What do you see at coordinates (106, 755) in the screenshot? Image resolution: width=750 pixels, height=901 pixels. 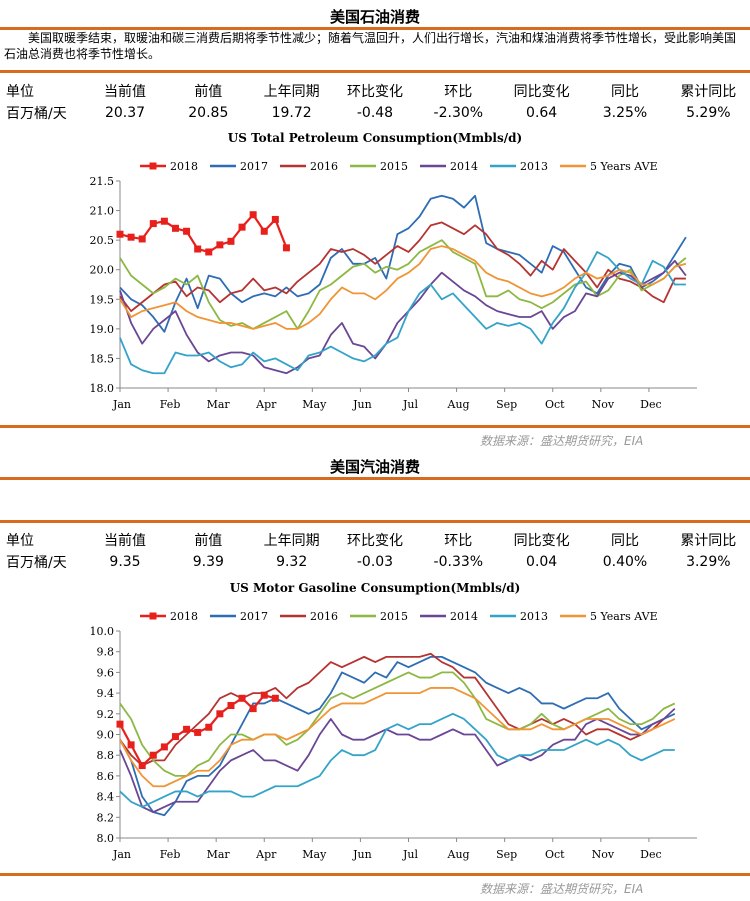 I see `y-tick-label: 8.8` at bounding box center [106, 755].